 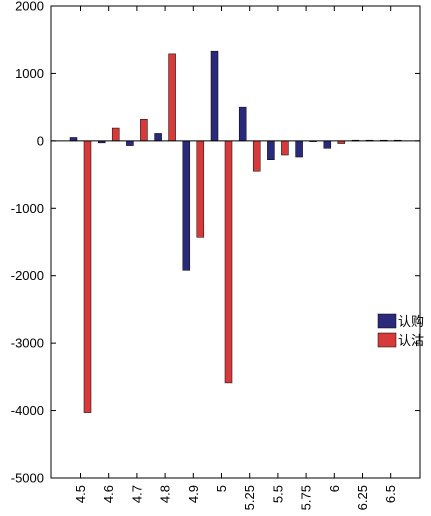 What do you see at coordinates (271, 150) in the screenshot?
I see `bar-call-5.5` at bounding box center [271, 150].